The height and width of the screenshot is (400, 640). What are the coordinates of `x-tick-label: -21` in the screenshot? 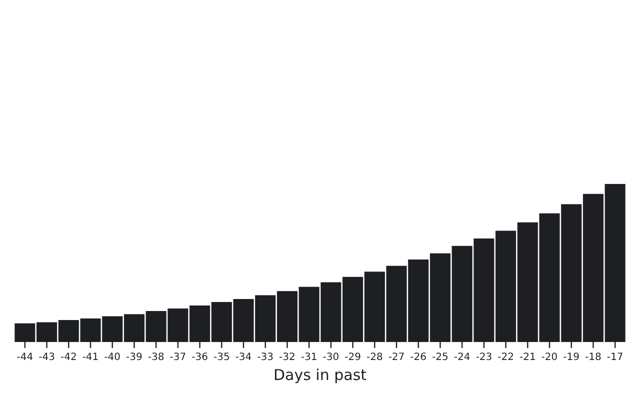 It's located at (527, 357).